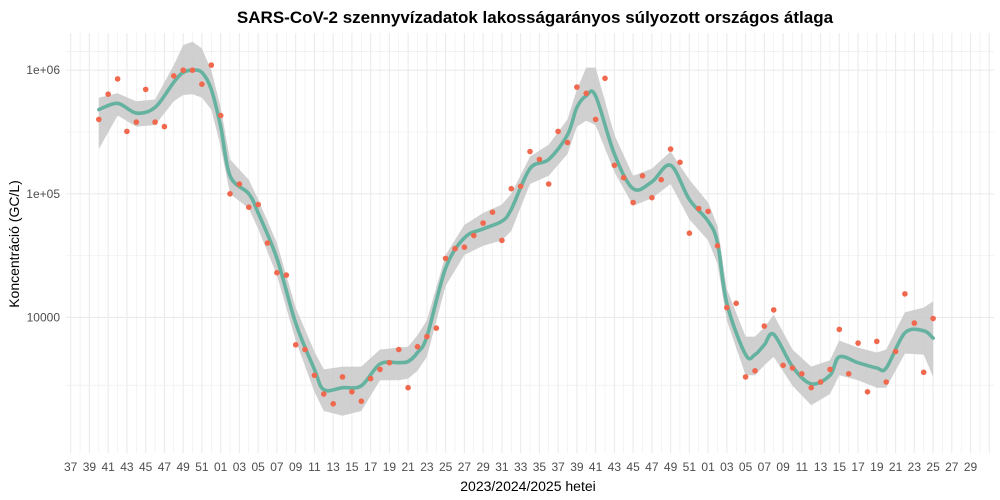 This screenshot has width=1000, height=500. Describe the element at coordinates (540, 467) in the screenshot. I see `x-tick-label: 35` at that location.